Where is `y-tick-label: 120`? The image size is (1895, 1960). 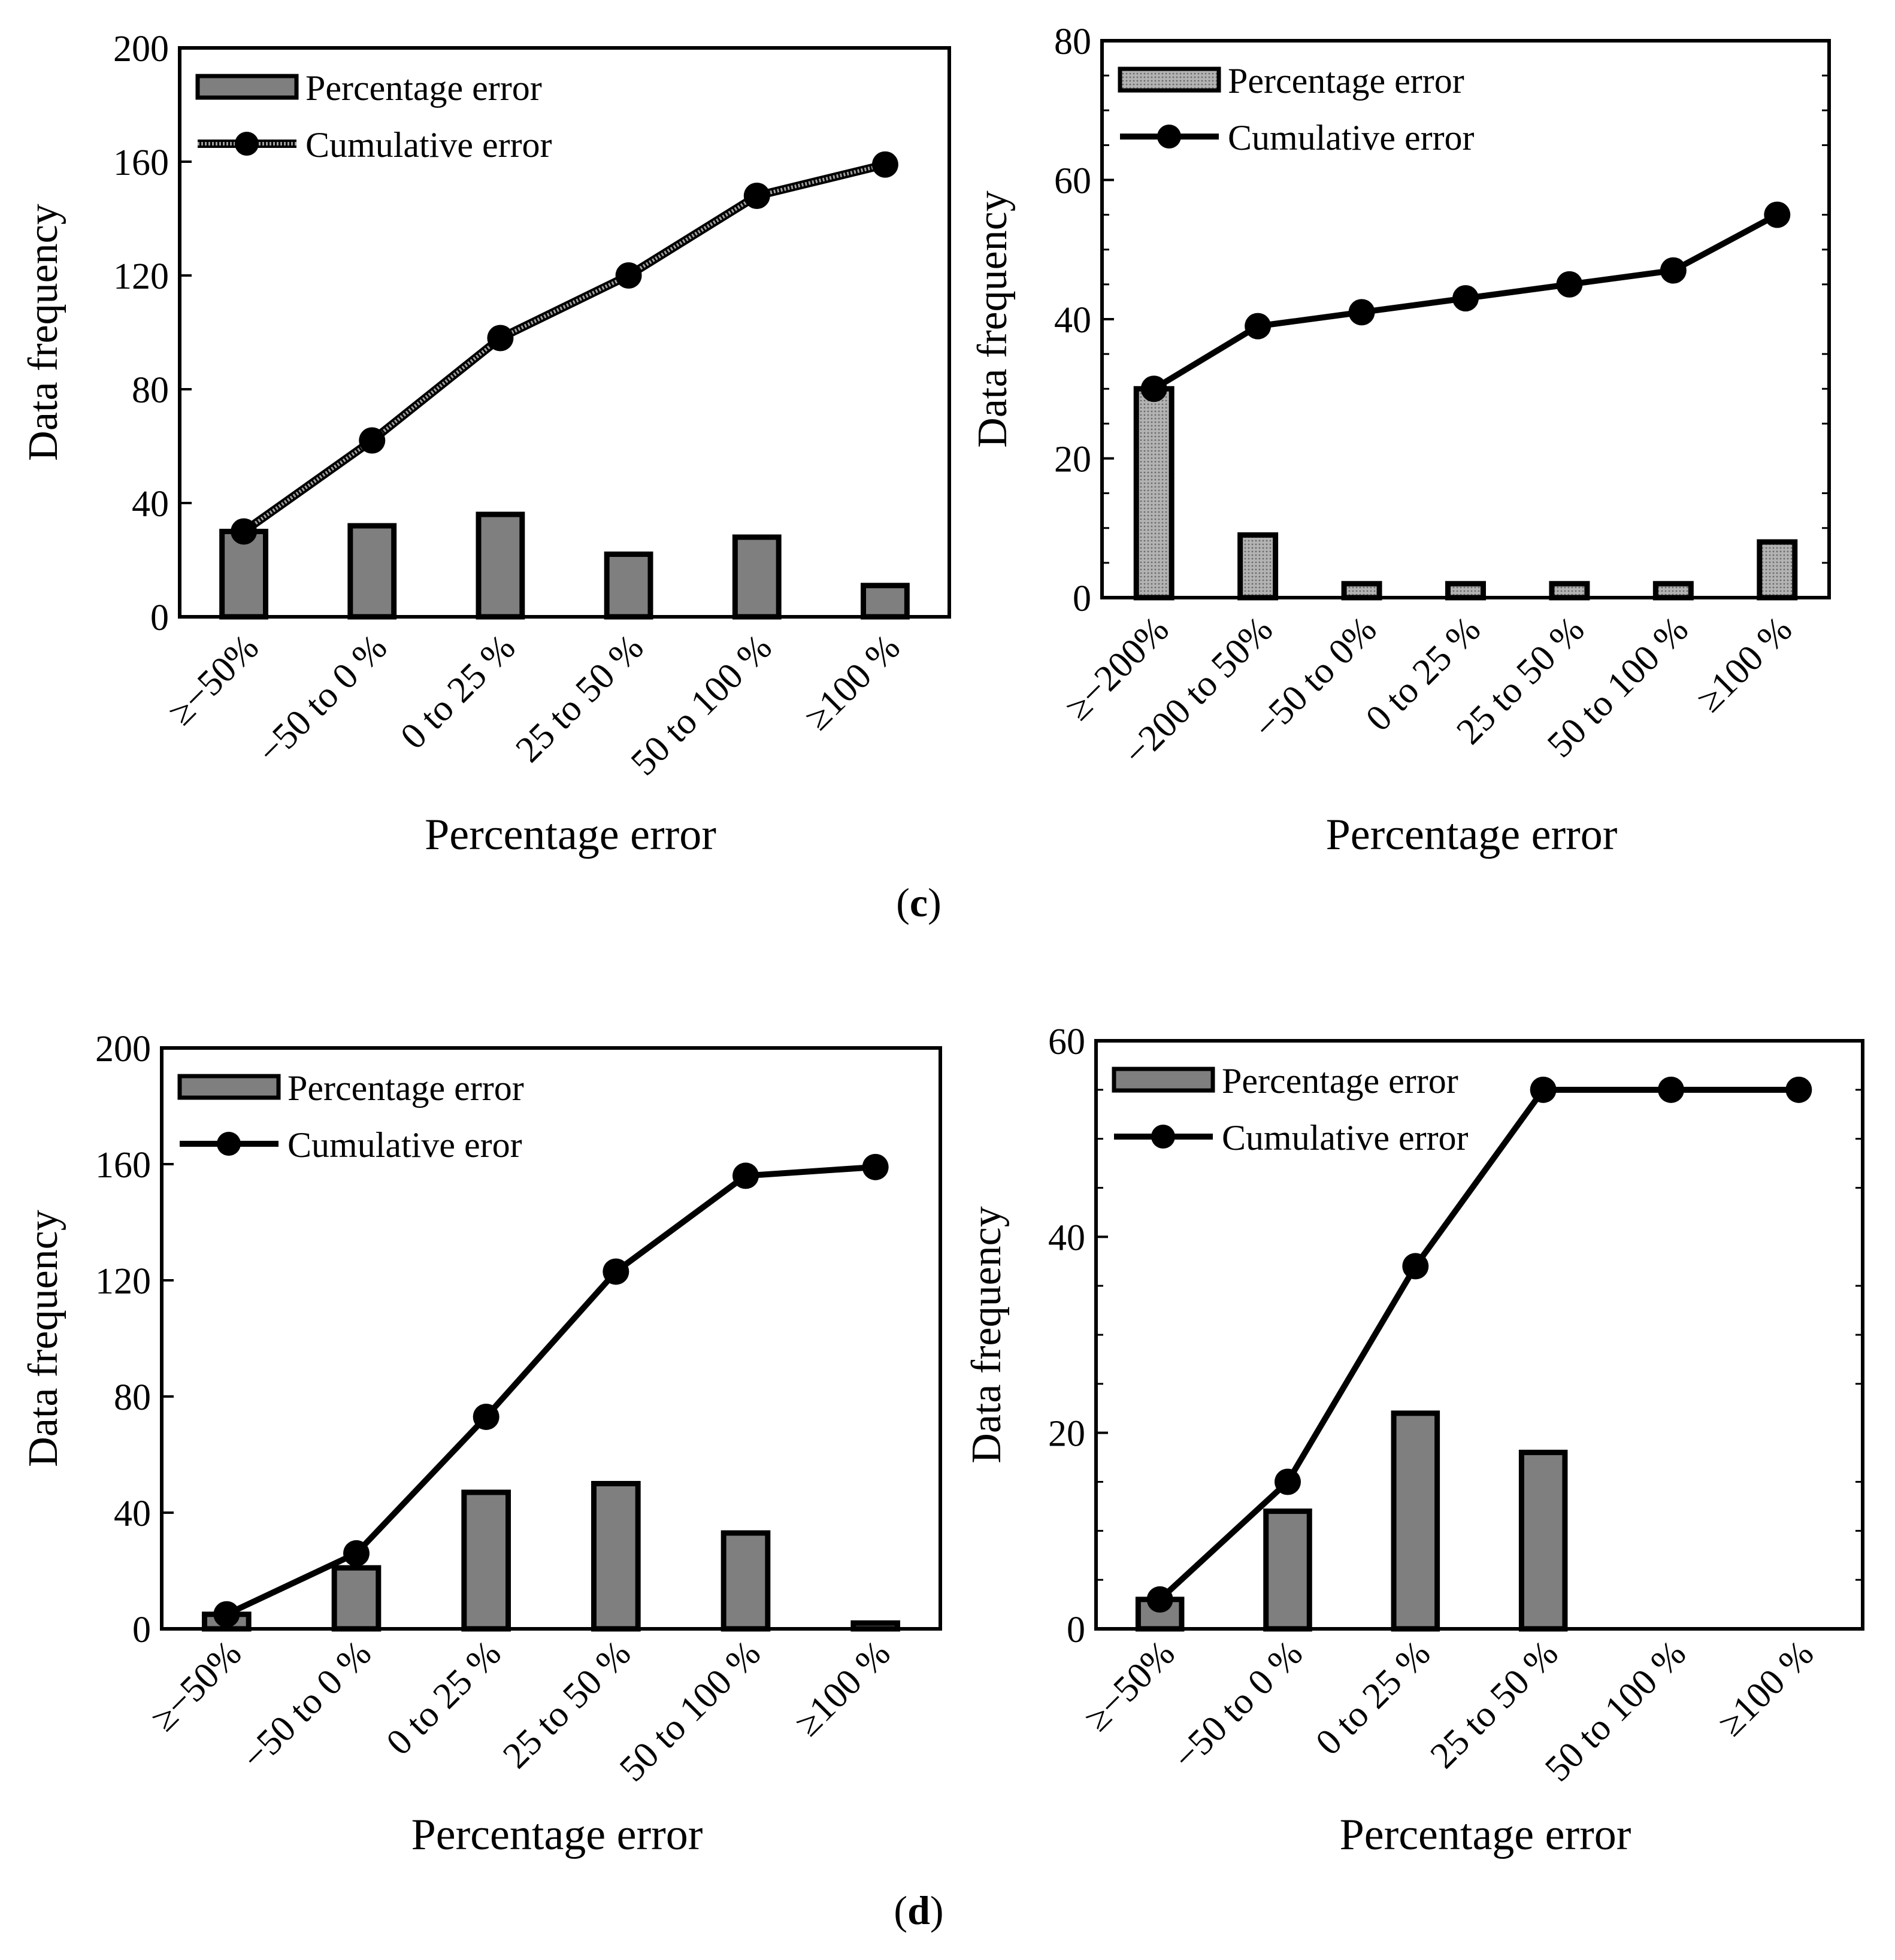 y-tick-label: 120 is located at coordinates (141, 276).